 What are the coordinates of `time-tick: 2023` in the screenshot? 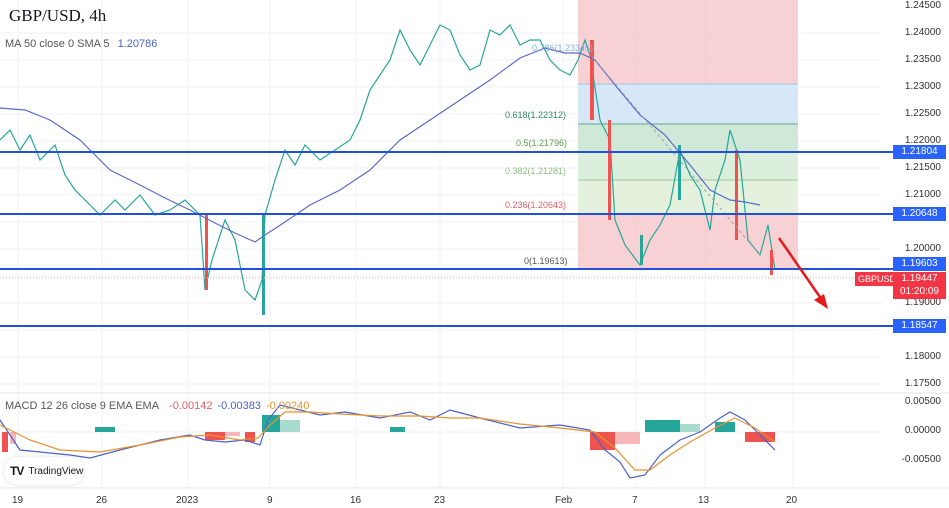 It's located at (187, 500).